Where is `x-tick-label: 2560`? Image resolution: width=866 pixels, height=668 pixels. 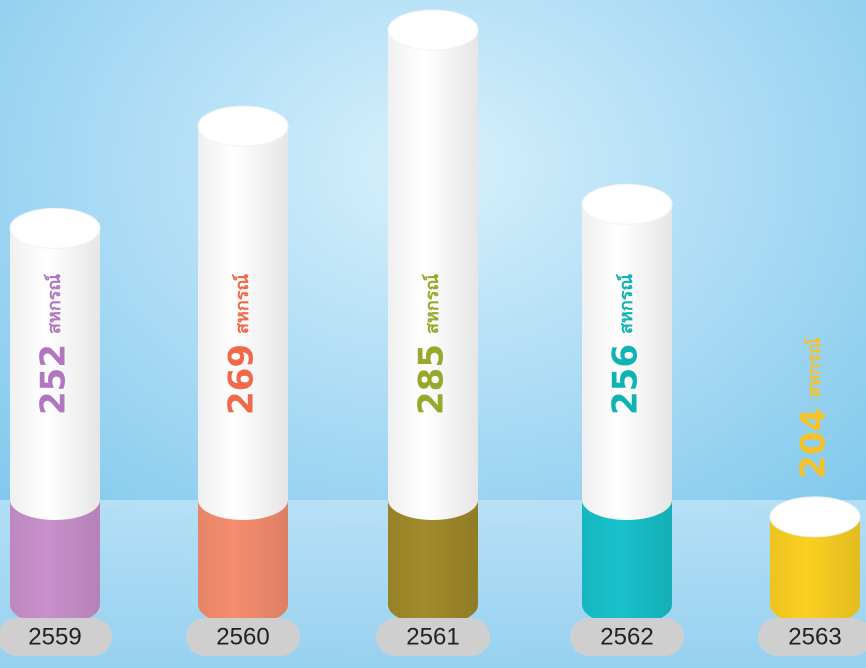
x-tick-label: 2560 is located at coordinates (242, 636).